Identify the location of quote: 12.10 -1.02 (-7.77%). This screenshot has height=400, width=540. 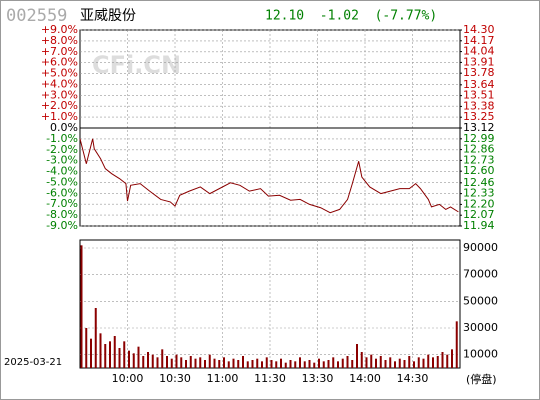
(351, 16).